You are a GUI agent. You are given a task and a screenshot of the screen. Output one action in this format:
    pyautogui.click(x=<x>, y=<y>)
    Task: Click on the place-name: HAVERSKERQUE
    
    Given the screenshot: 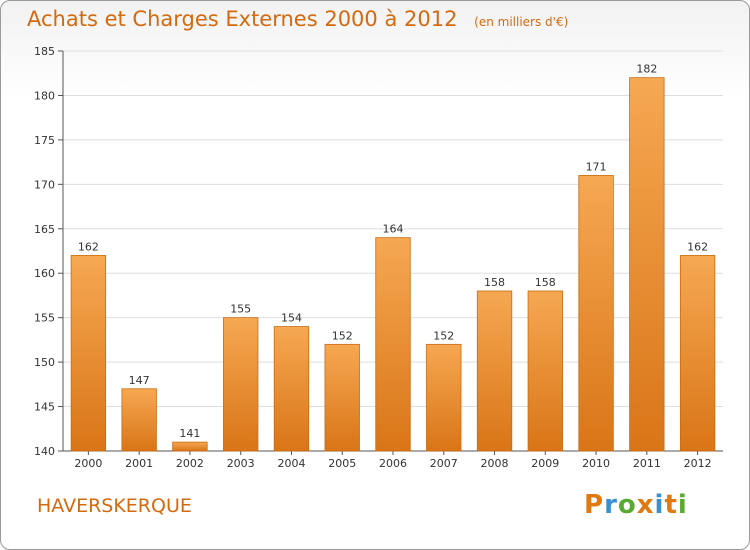 What is the action you would take?
    pyautogui.click(x=114, y=506)
    